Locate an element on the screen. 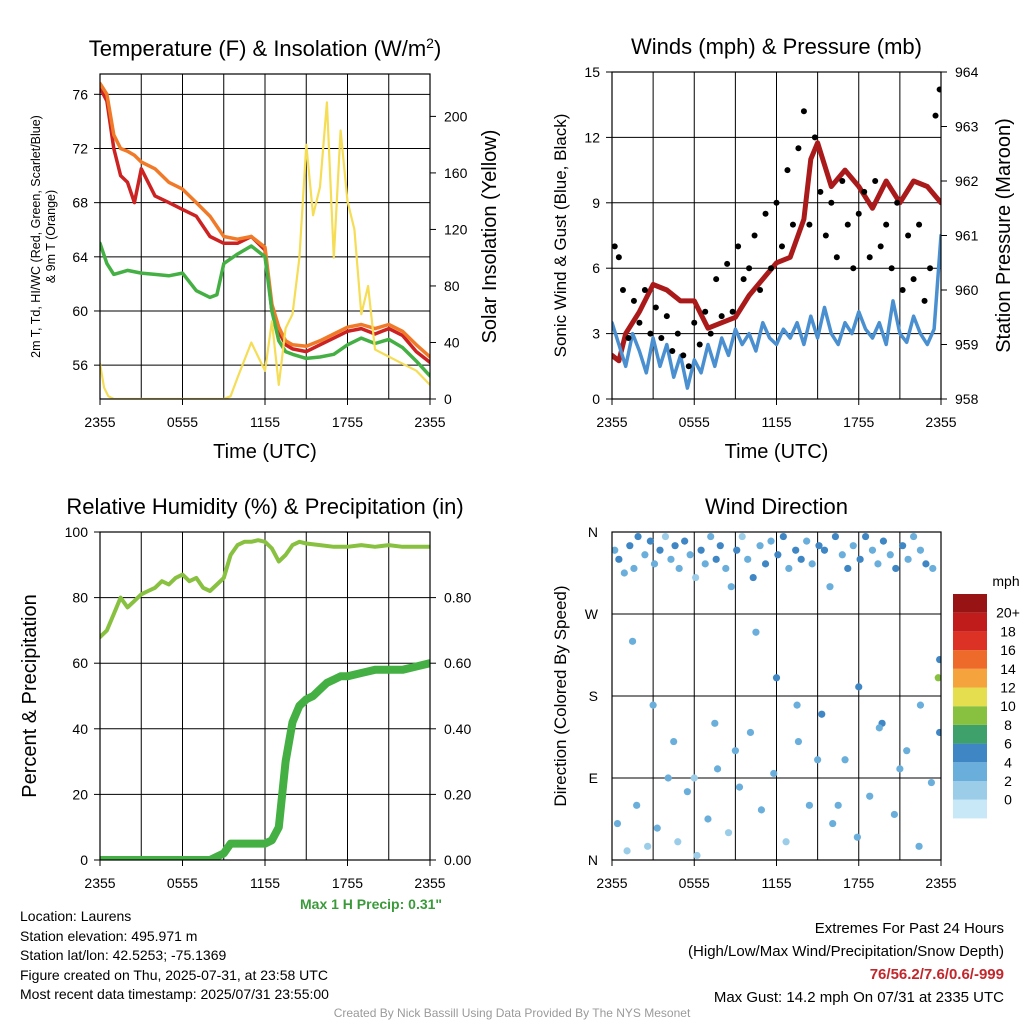  y-tick-label: 6 is located at coordinates (596, 268).